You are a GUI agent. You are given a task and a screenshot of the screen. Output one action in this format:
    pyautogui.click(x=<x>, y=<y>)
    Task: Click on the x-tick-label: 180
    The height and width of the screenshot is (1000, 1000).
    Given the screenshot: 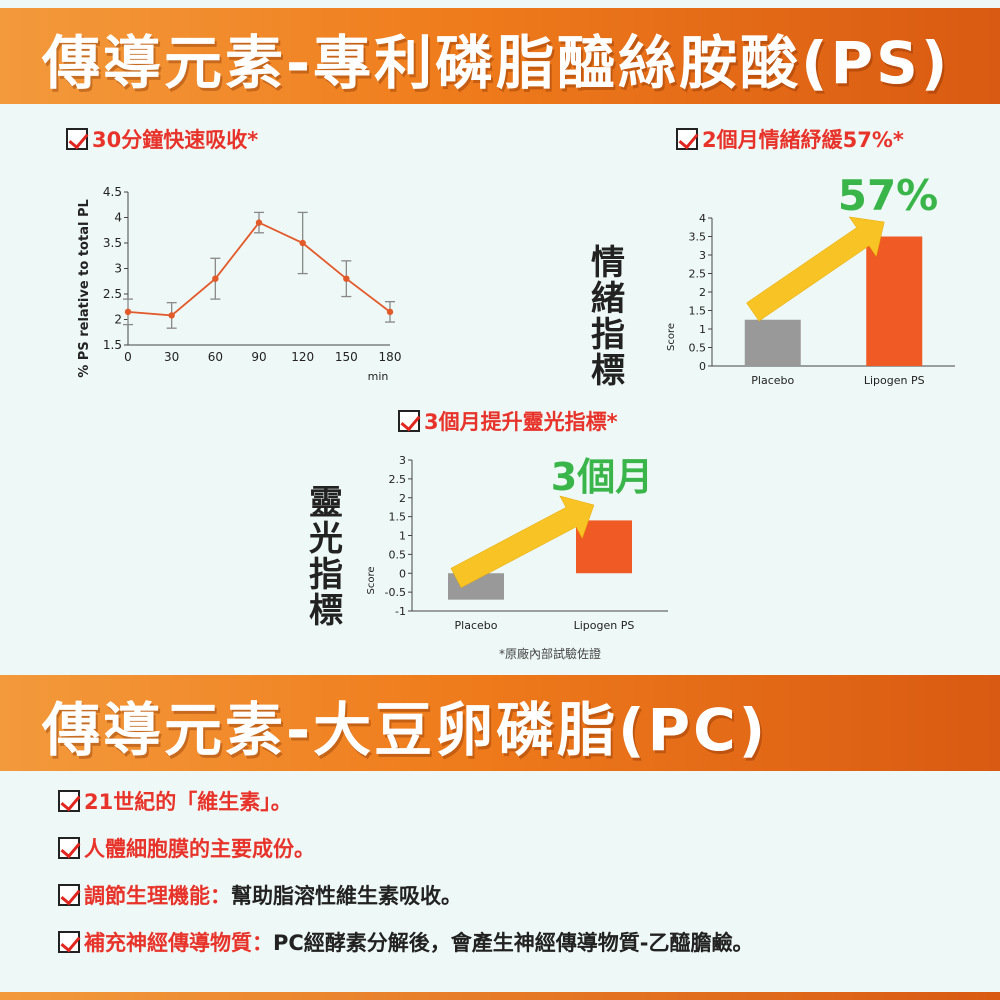 What is the action you would take?
    pyautogui.click(x=390, y=357)
    